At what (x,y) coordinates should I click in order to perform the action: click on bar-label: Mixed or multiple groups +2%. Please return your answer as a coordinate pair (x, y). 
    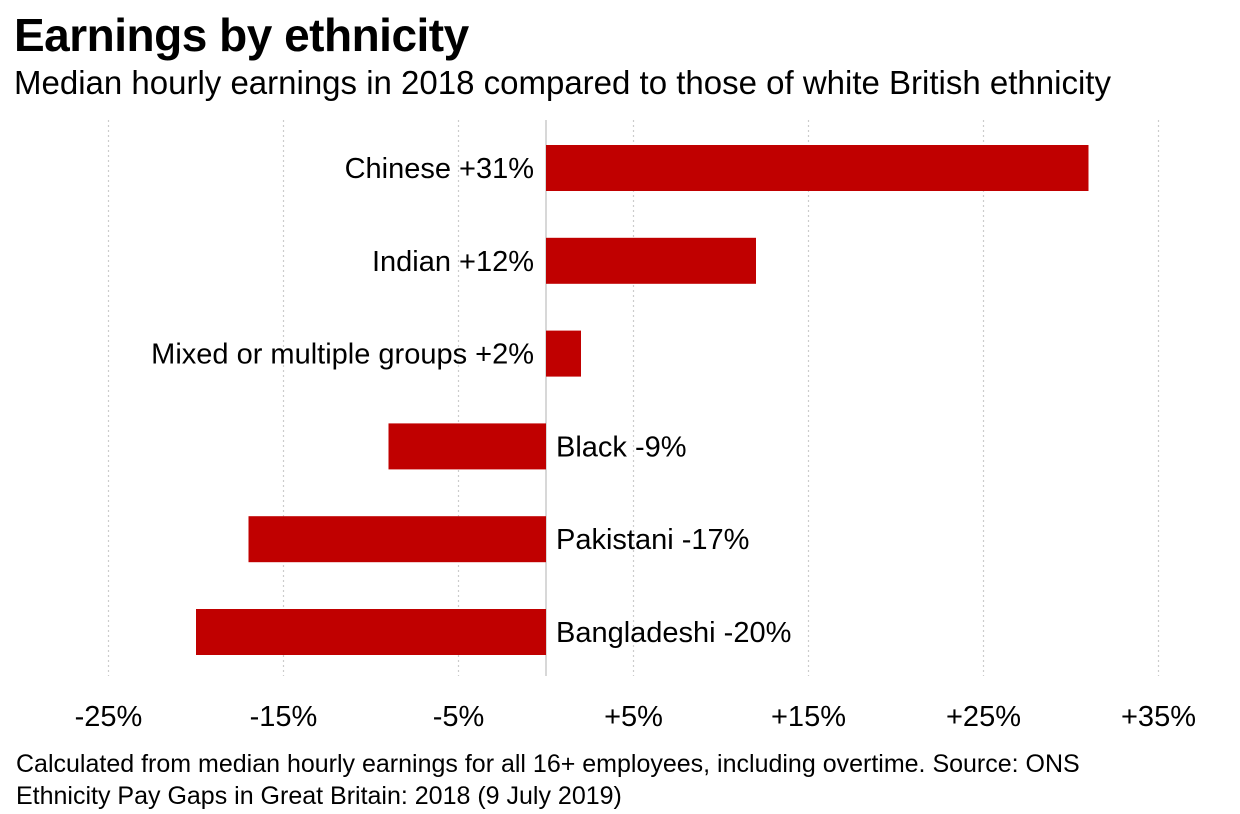
    Looking at the image, I should click on (342, 355).